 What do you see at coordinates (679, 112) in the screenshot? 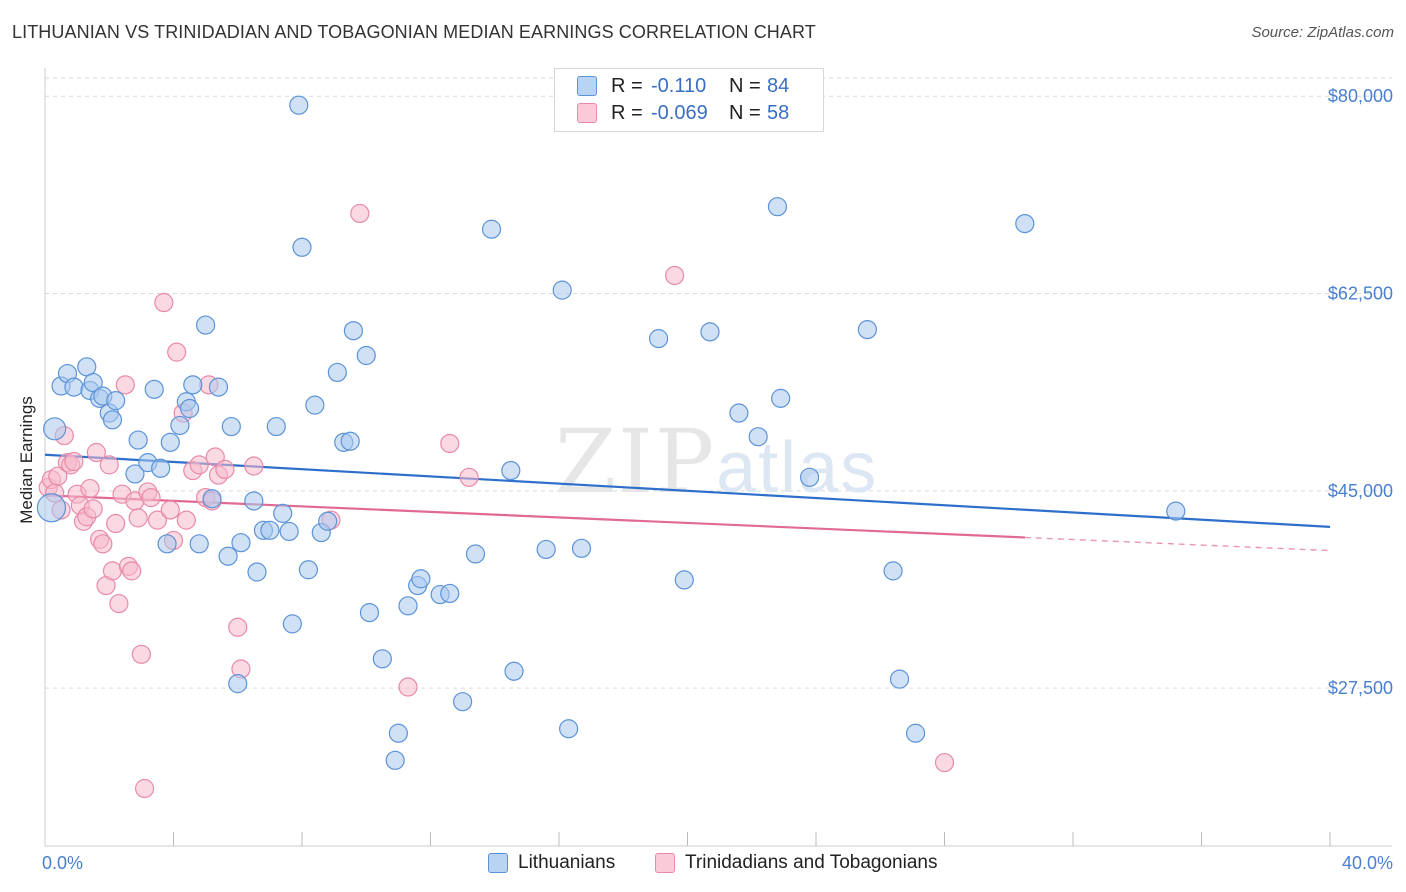
I see `legend-r-value: -0.069` at bounding box center [679, 112].